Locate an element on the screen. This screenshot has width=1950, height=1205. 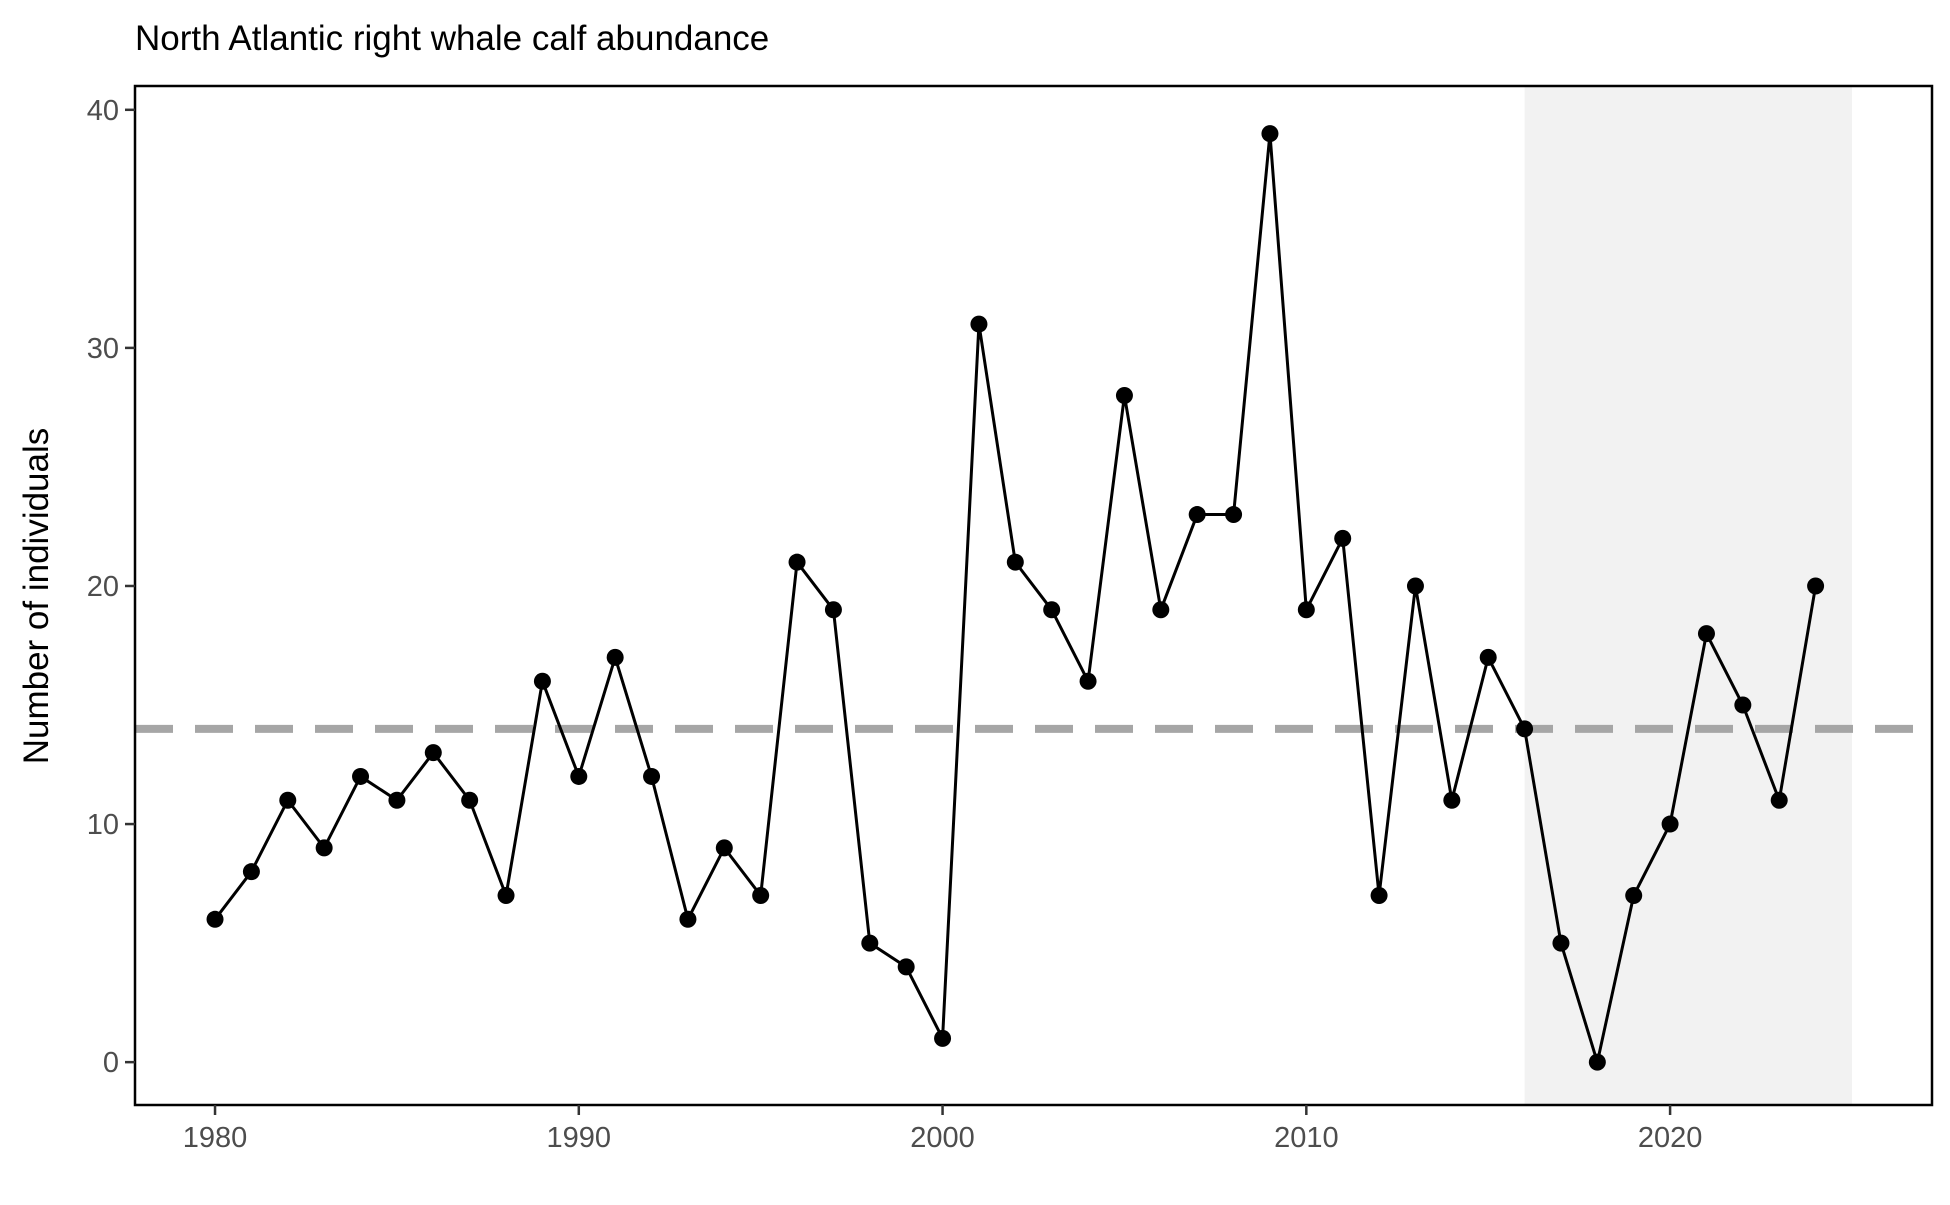
y-tick-label: 30 is located at coordinates (103, 349).